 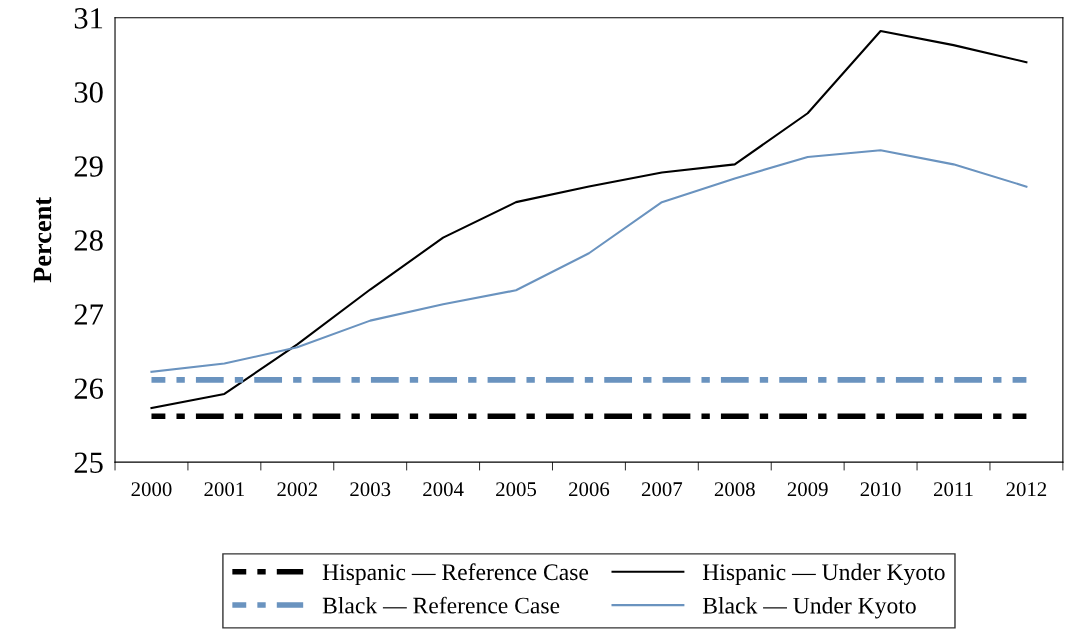 I want to click on x-tick-label: 2004, so click(x=443, y=489).